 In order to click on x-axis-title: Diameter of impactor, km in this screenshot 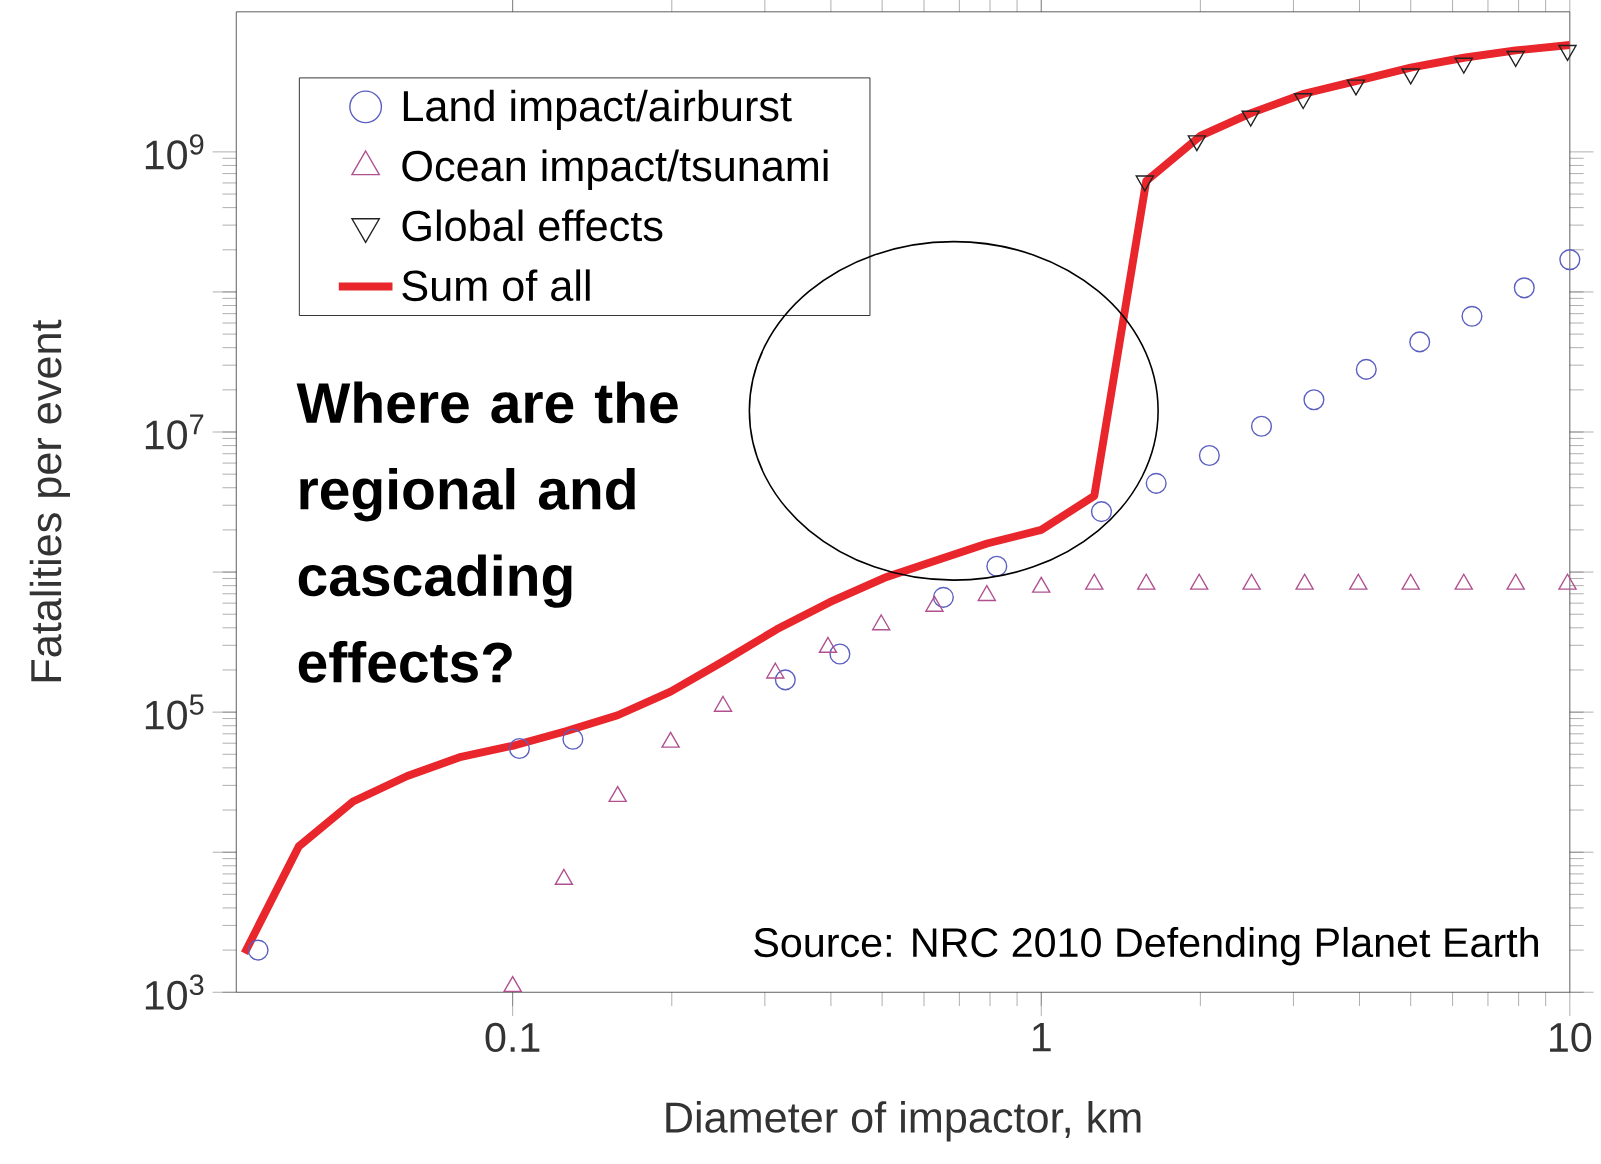, I will do `click(903, 1121)`.